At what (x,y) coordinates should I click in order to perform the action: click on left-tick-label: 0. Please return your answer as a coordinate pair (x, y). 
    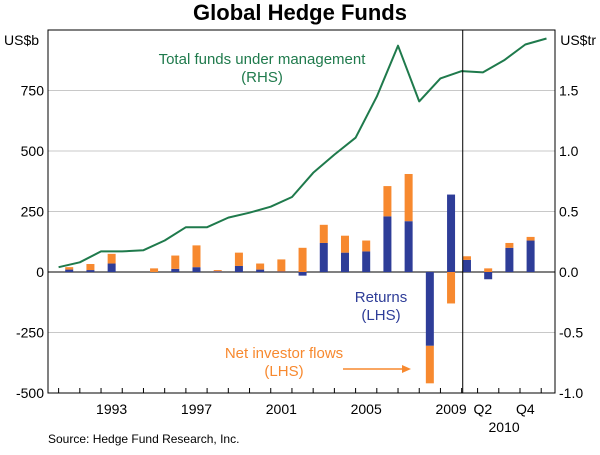
    Looking at the image, I should click on (40, 272).